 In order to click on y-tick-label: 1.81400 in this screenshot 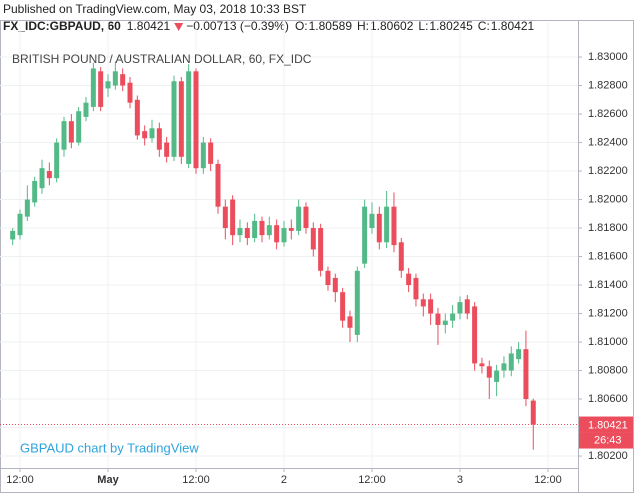, I will do `click(608, 285)`.